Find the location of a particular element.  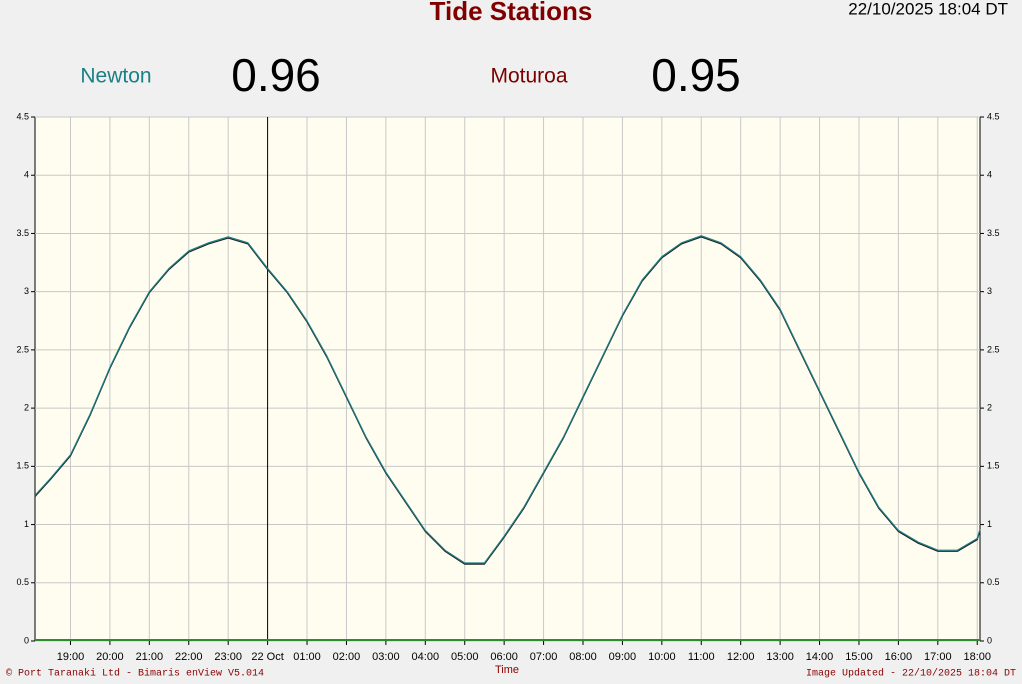

x-tick-label: 15:00 is located at coordinates (859, 657).